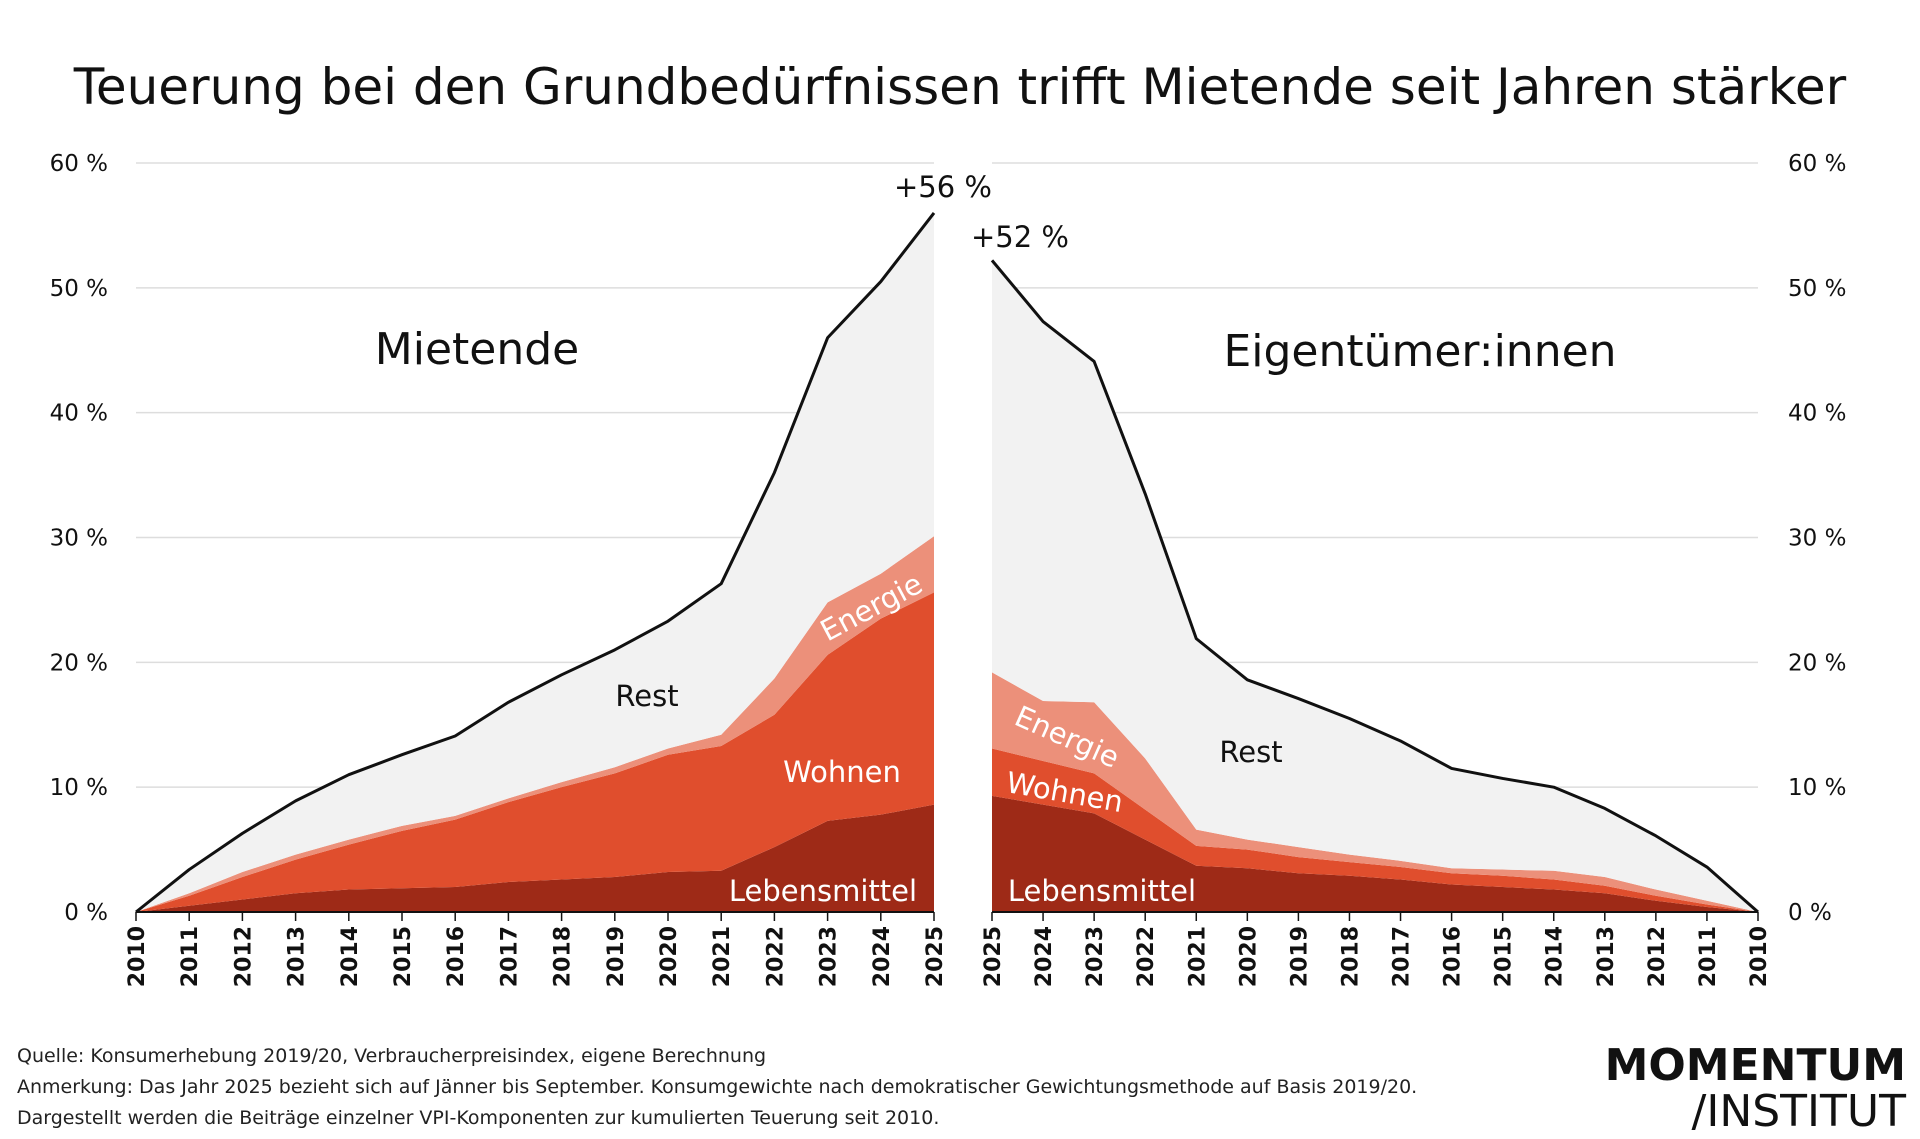  Describe the element at coordinates (1020, 237) in the screenshot. I see `total-label-owners: +52 %` at that location.